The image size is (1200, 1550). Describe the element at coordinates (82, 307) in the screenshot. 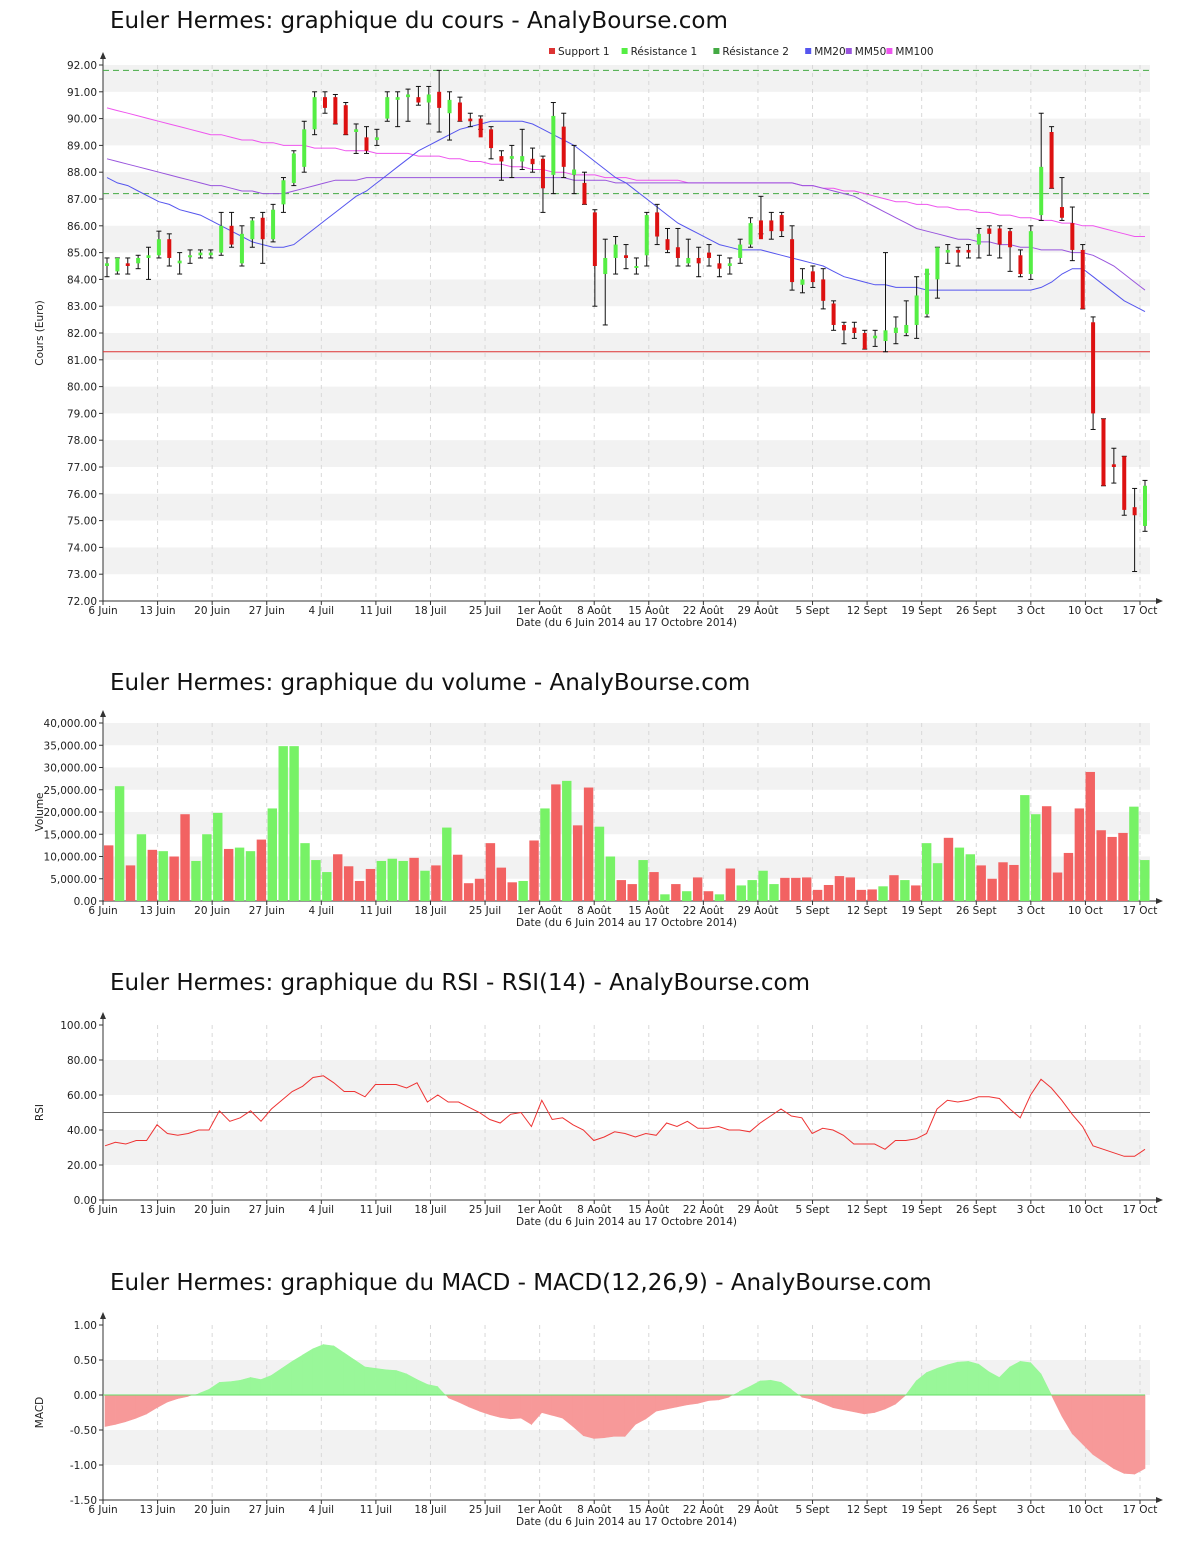

I see `y-tick-label: 83.00` at that location.